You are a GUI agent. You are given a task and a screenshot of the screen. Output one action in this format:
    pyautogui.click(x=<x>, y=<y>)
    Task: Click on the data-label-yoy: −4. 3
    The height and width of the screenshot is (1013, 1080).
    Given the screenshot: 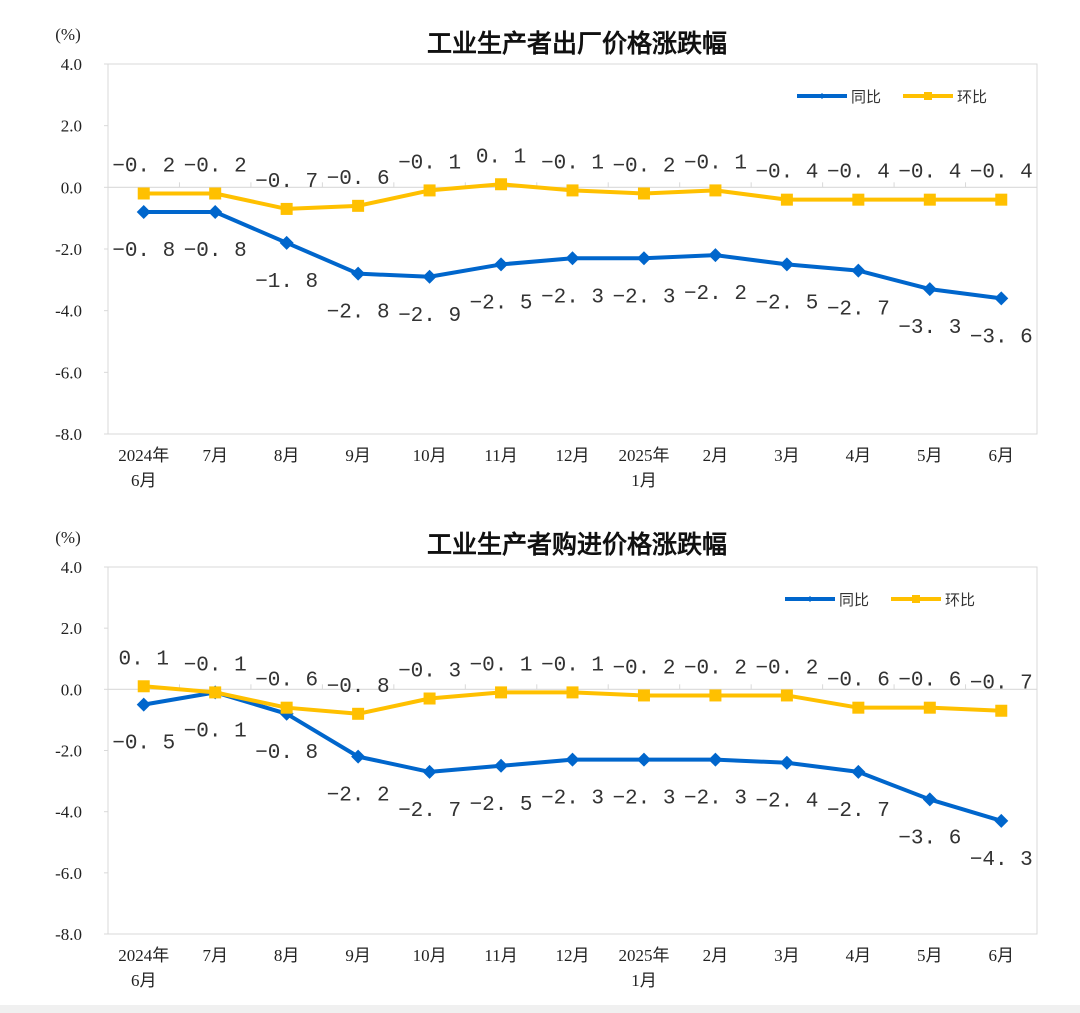 What is the action you would take?
    pyautogui.click(x=1001, y=860)
    